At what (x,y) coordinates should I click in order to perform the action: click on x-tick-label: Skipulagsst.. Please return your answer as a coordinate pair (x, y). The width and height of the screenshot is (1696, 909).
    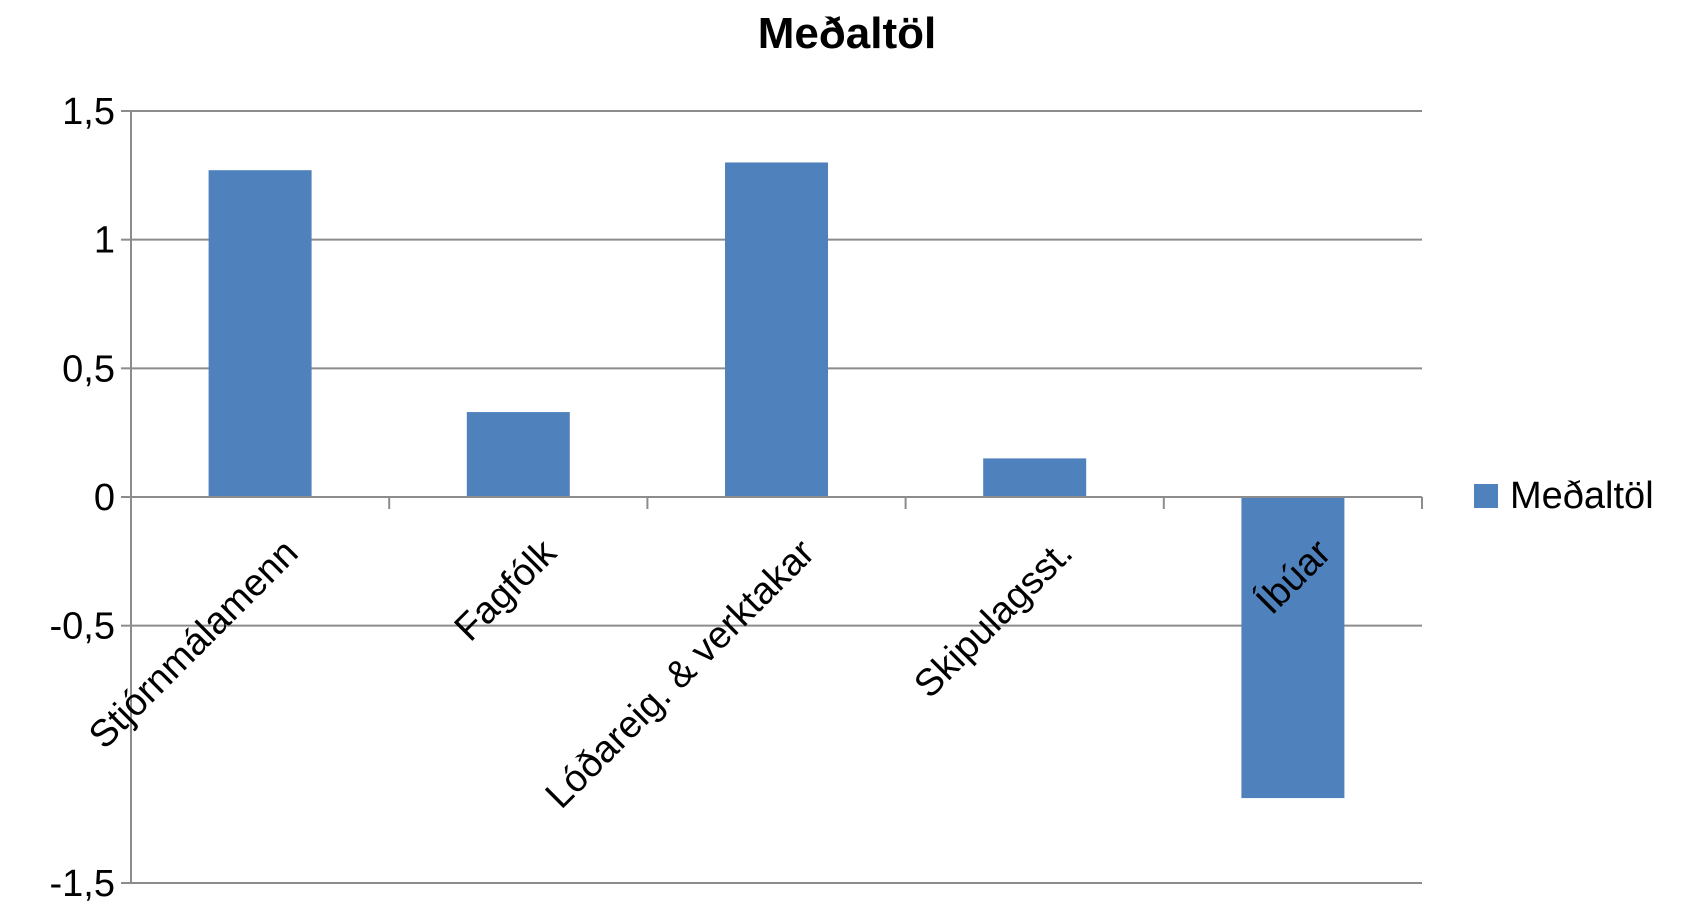
    Looking at the image, I should click on (993, 619).